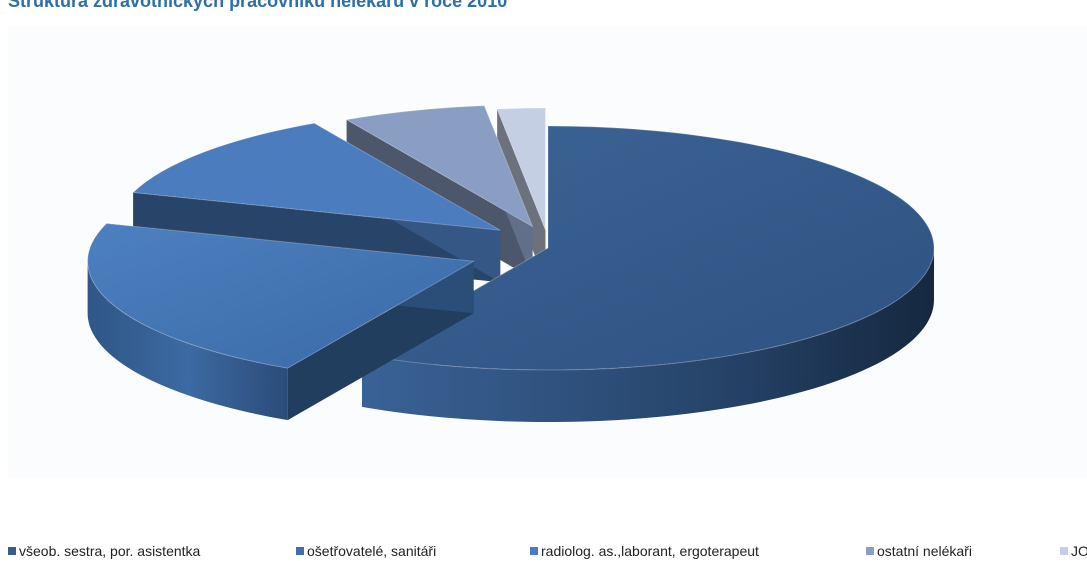 The height and width of the screenshot is (562, 1087). I want to click on legend-label: všeob. sestra, por. asistentka, so click(110, 551).